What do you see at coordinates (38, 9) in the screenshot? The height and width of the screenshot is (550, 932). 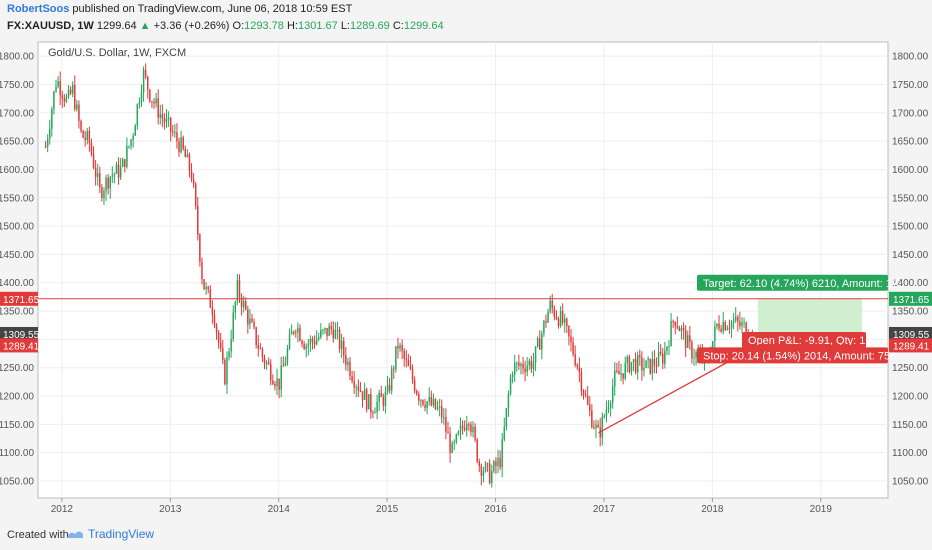 I see `author-link: RobertSoos` at bounding box center [38, 9].